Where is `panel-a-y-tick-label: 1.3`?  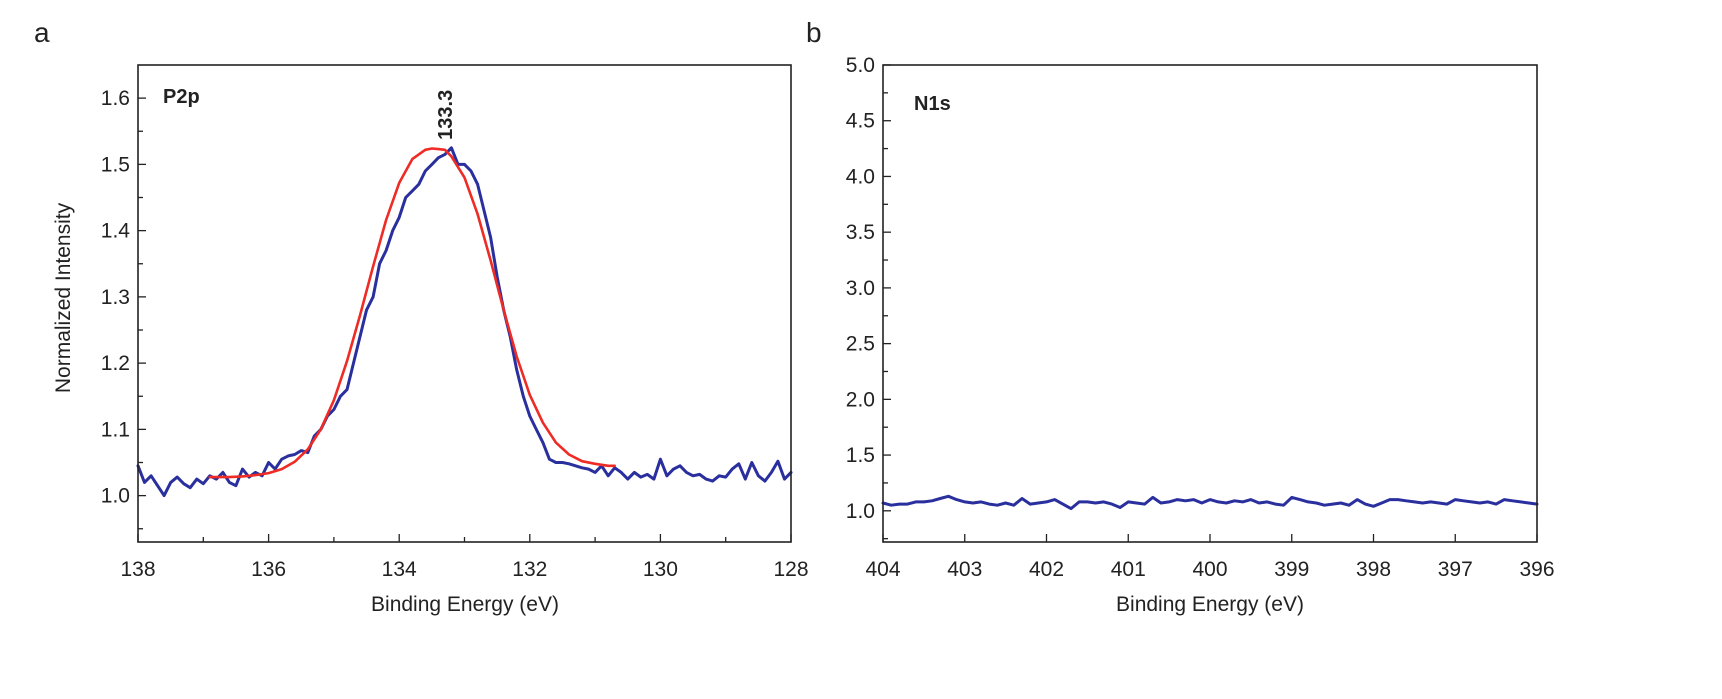
panel-a-y-tick-label: 1.3 is located at coordinates (115, 297).